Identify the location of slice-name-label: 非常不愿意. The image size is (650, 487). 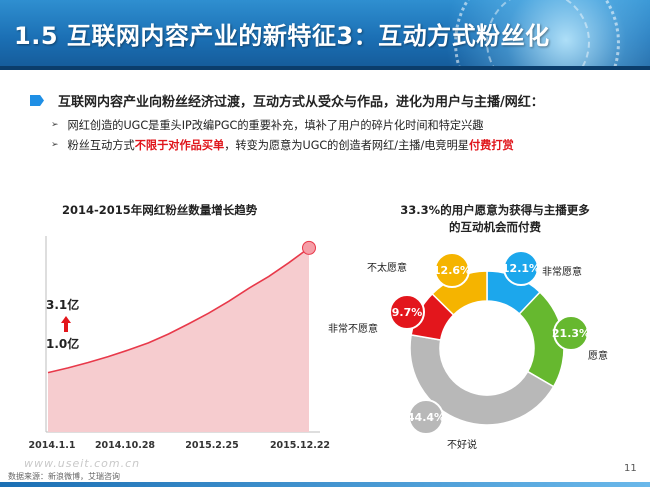
(353, 328).